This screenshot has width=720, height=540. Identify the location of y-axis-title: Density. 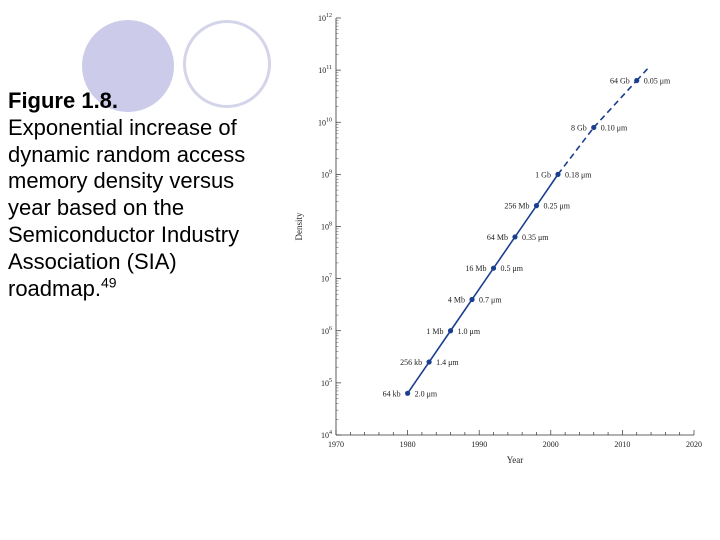
(299, 226).